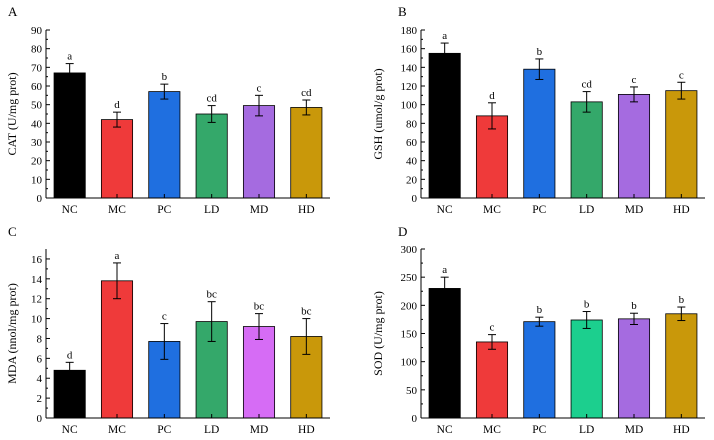 This screenshot has height=440, width=714. What do you see at coordinates (409, 87) in the screenshot?
I see `y-tick-label: 120` at bounding box center [409, 87].